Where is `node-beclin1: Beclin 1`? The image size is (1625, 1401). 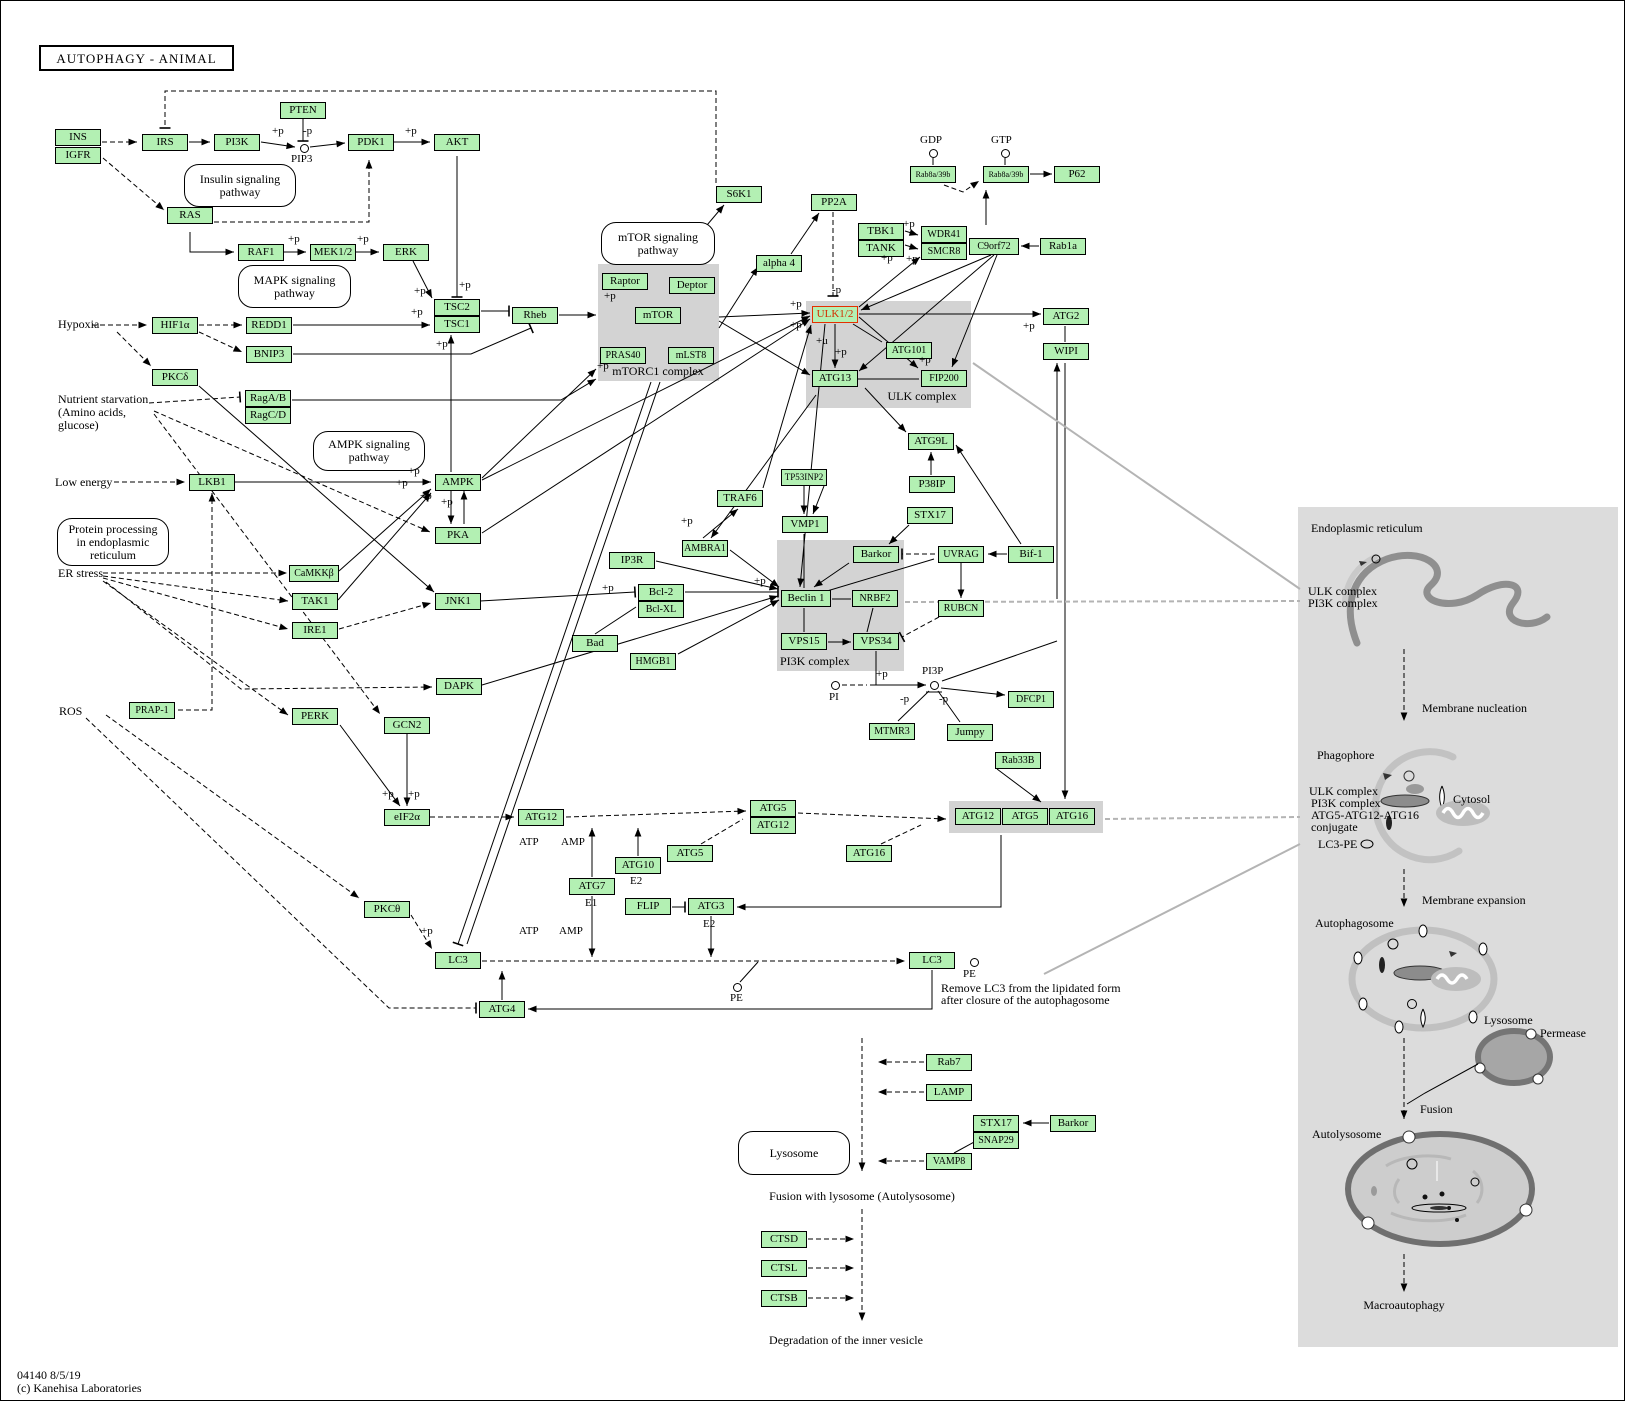 node-beclin1: Beclin 1 is located at coordinates (806, 598).